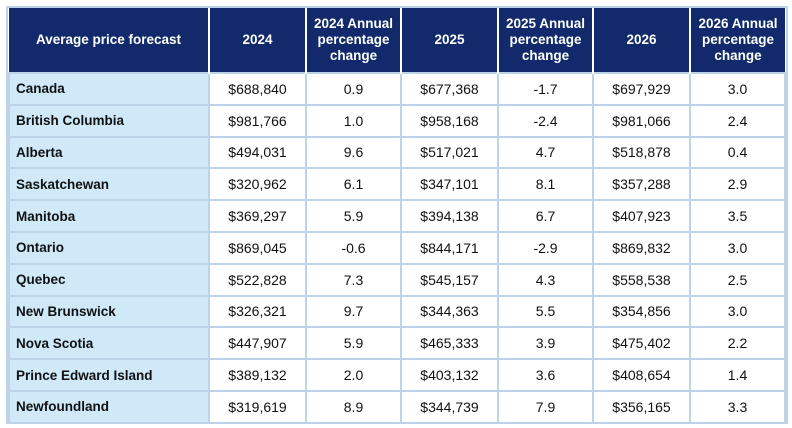 This screenshot has height=428, width=792. I want to click on price-2025-cell: $677,368, so click(449, 89).